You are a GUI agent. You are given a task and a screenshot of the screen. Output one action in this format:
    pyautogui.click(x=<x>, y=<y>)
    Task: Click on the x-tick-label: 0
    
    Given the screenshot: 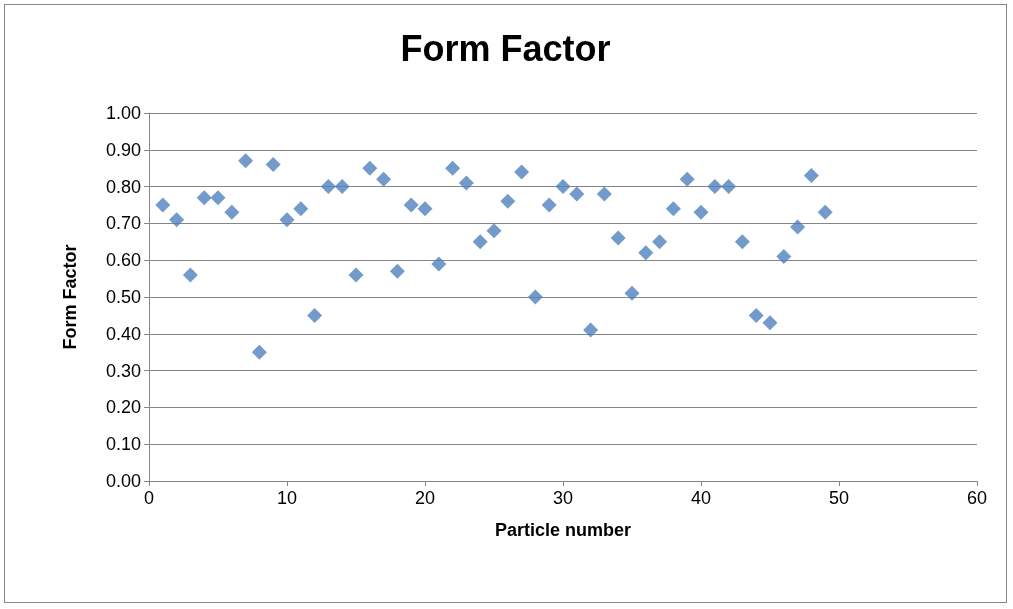 What is the action you would take?
    pyautogui.click(x=149, y=498)
    